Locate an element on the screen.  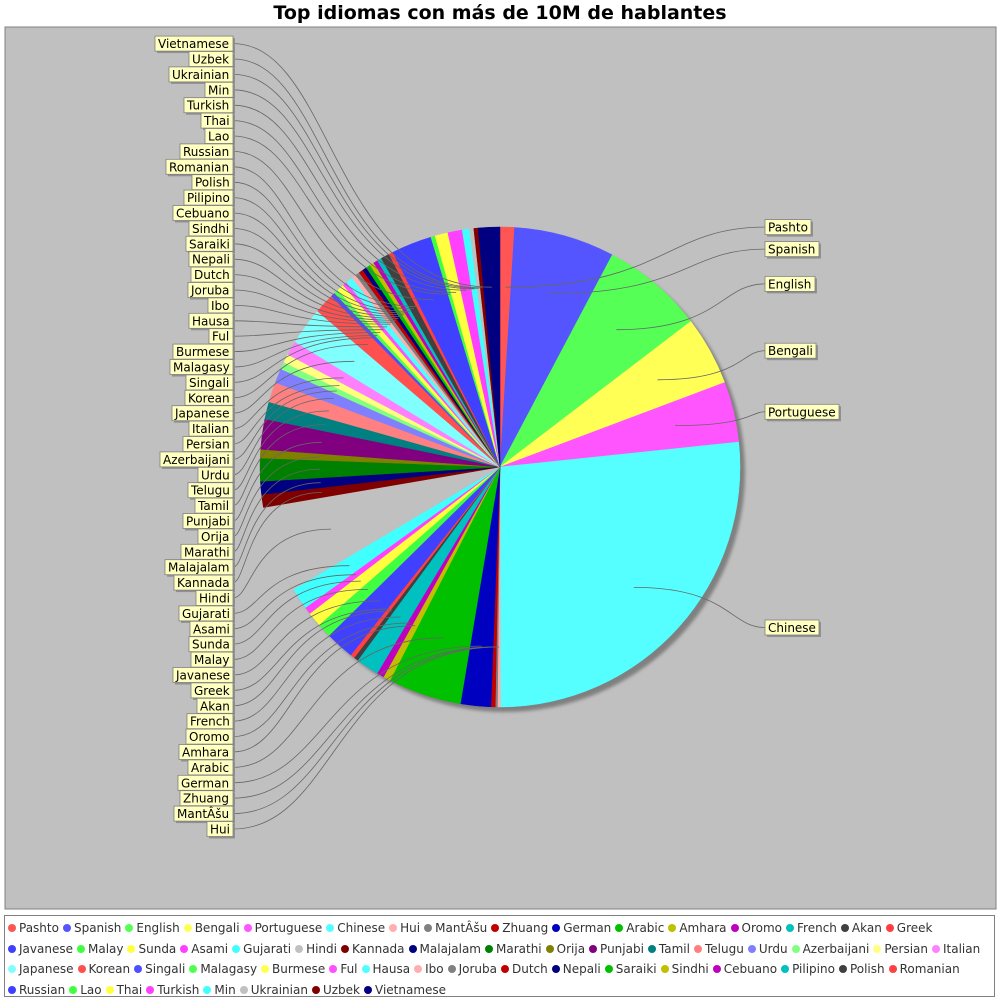
slice-label-japanese: Japanese is located at coordinates (202, 414).